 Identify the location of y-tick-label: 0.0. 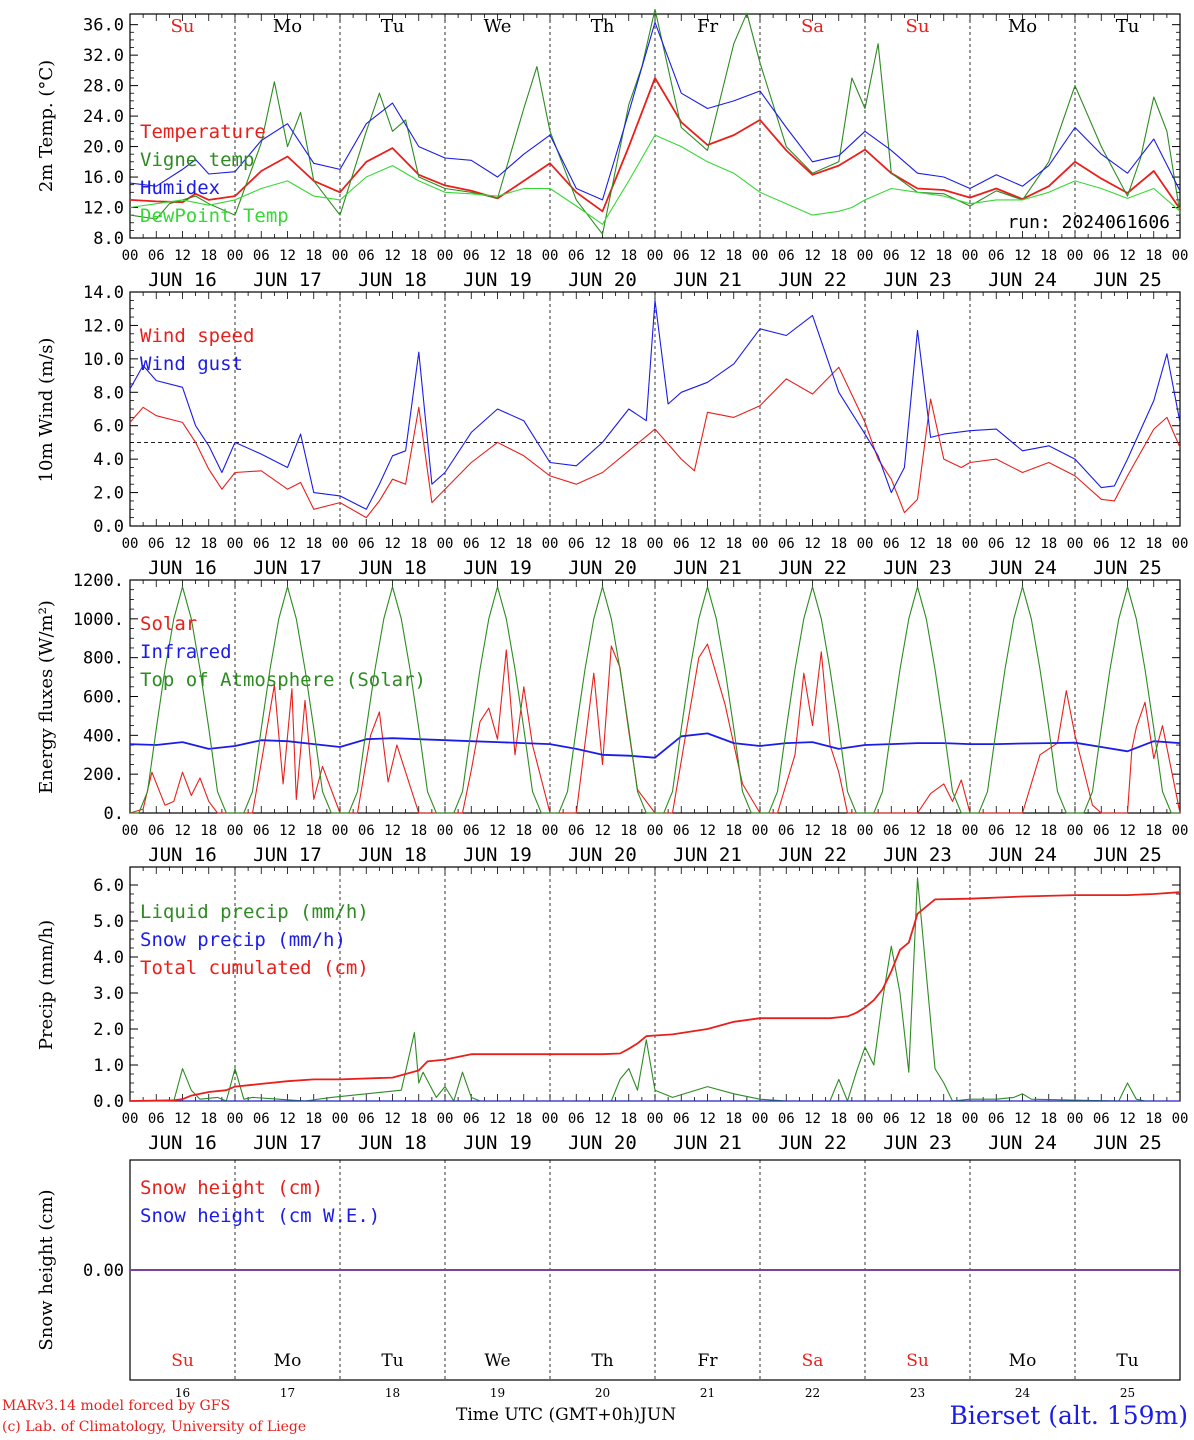
(108, 527).